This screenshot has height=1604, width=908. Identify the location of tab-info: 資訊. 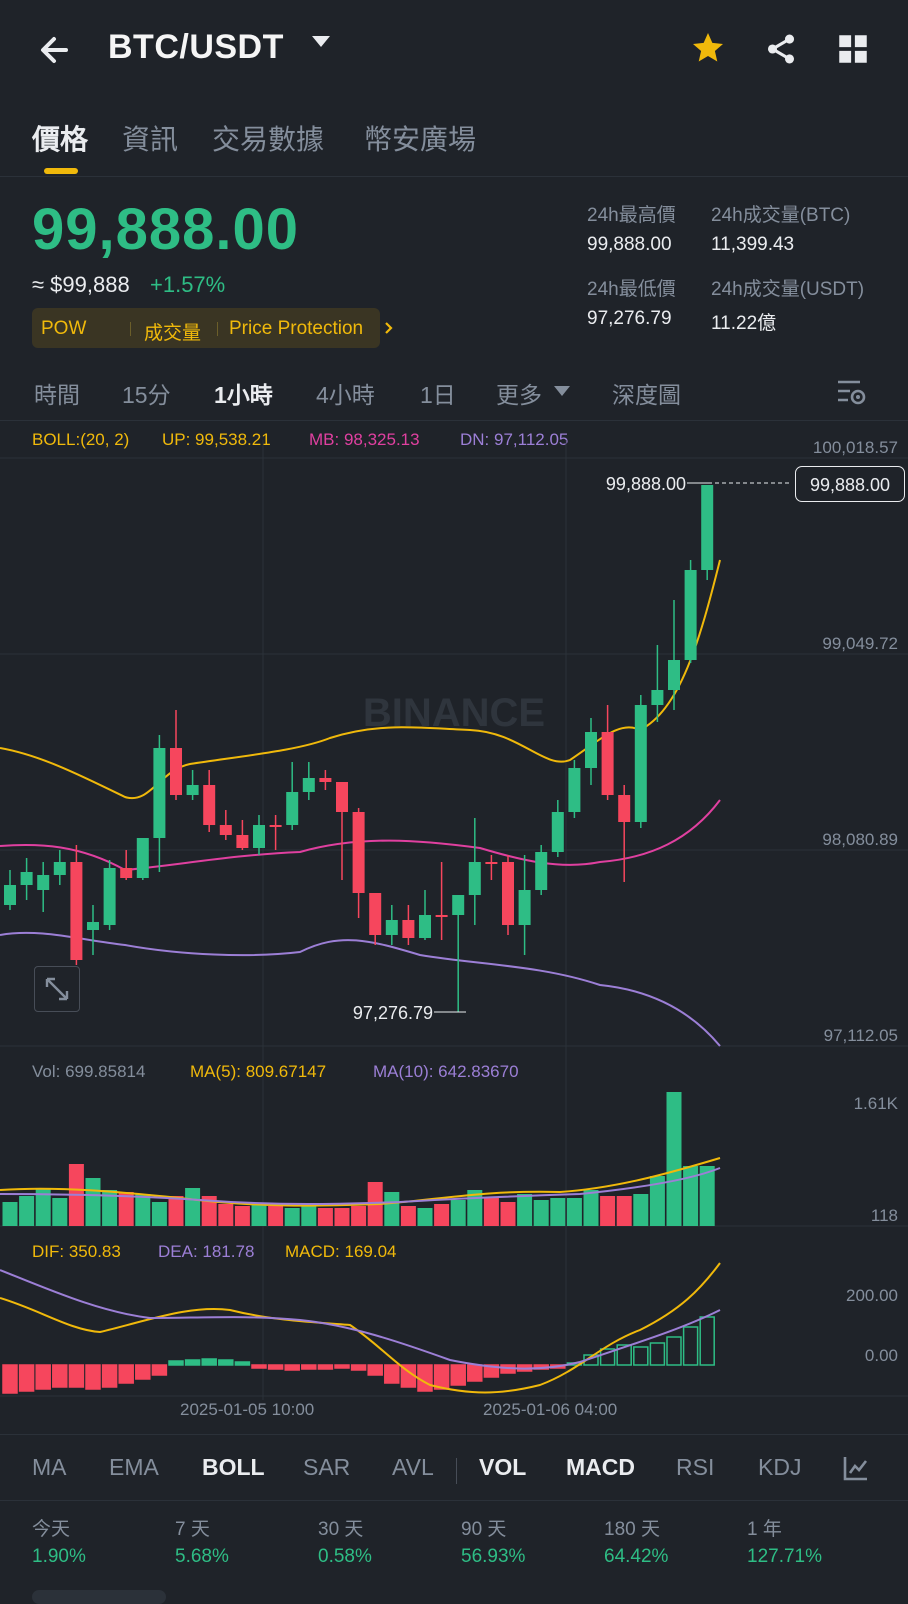
(150, 139).